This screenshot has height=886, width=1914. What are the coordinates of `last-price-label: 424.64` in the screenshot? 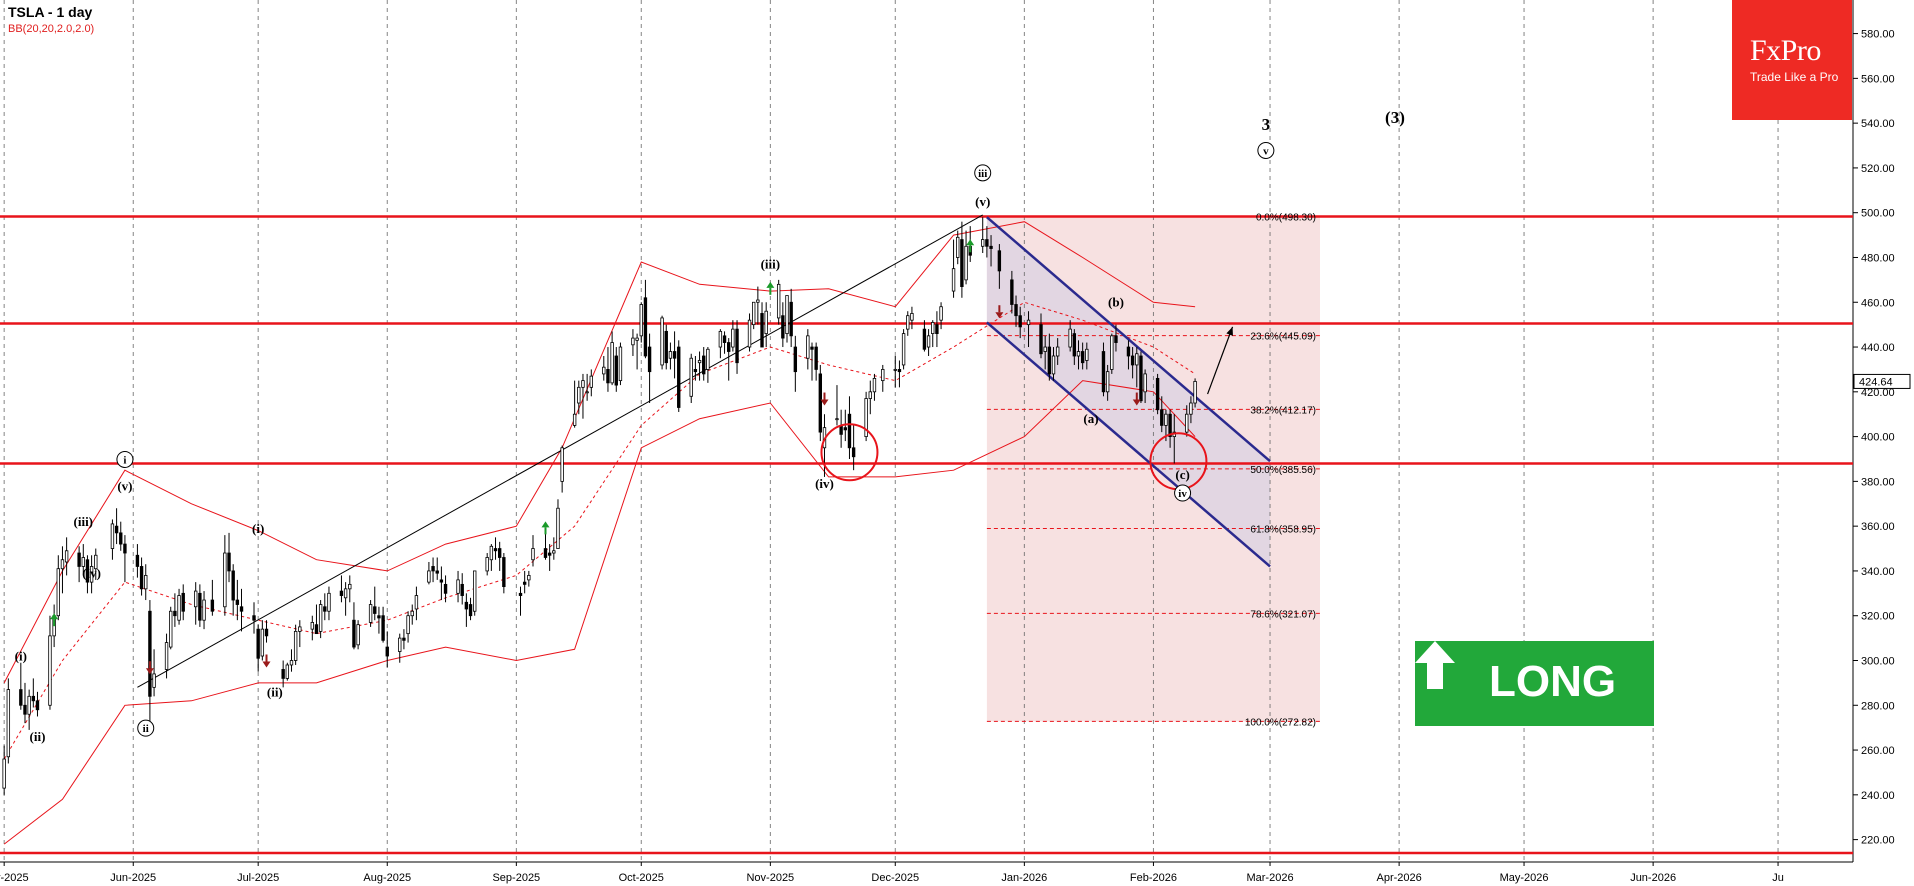 It's located at (1876, 382).